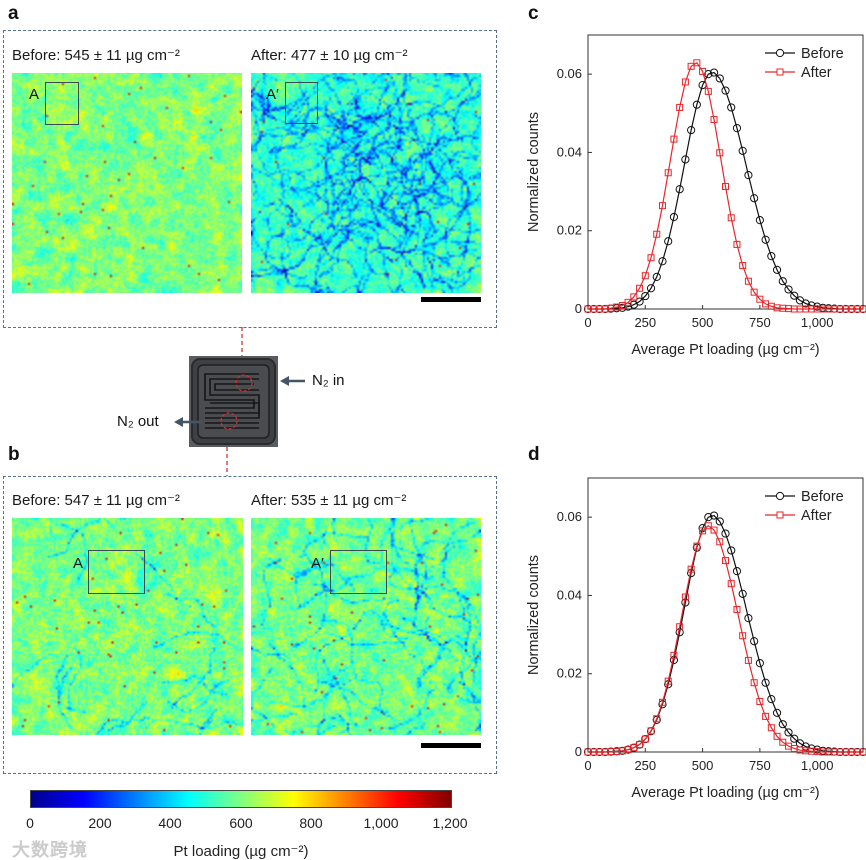 The height and width of the screenshot is (860, 866). I want to click on roi-label-a-before: A, so click(34, 94).